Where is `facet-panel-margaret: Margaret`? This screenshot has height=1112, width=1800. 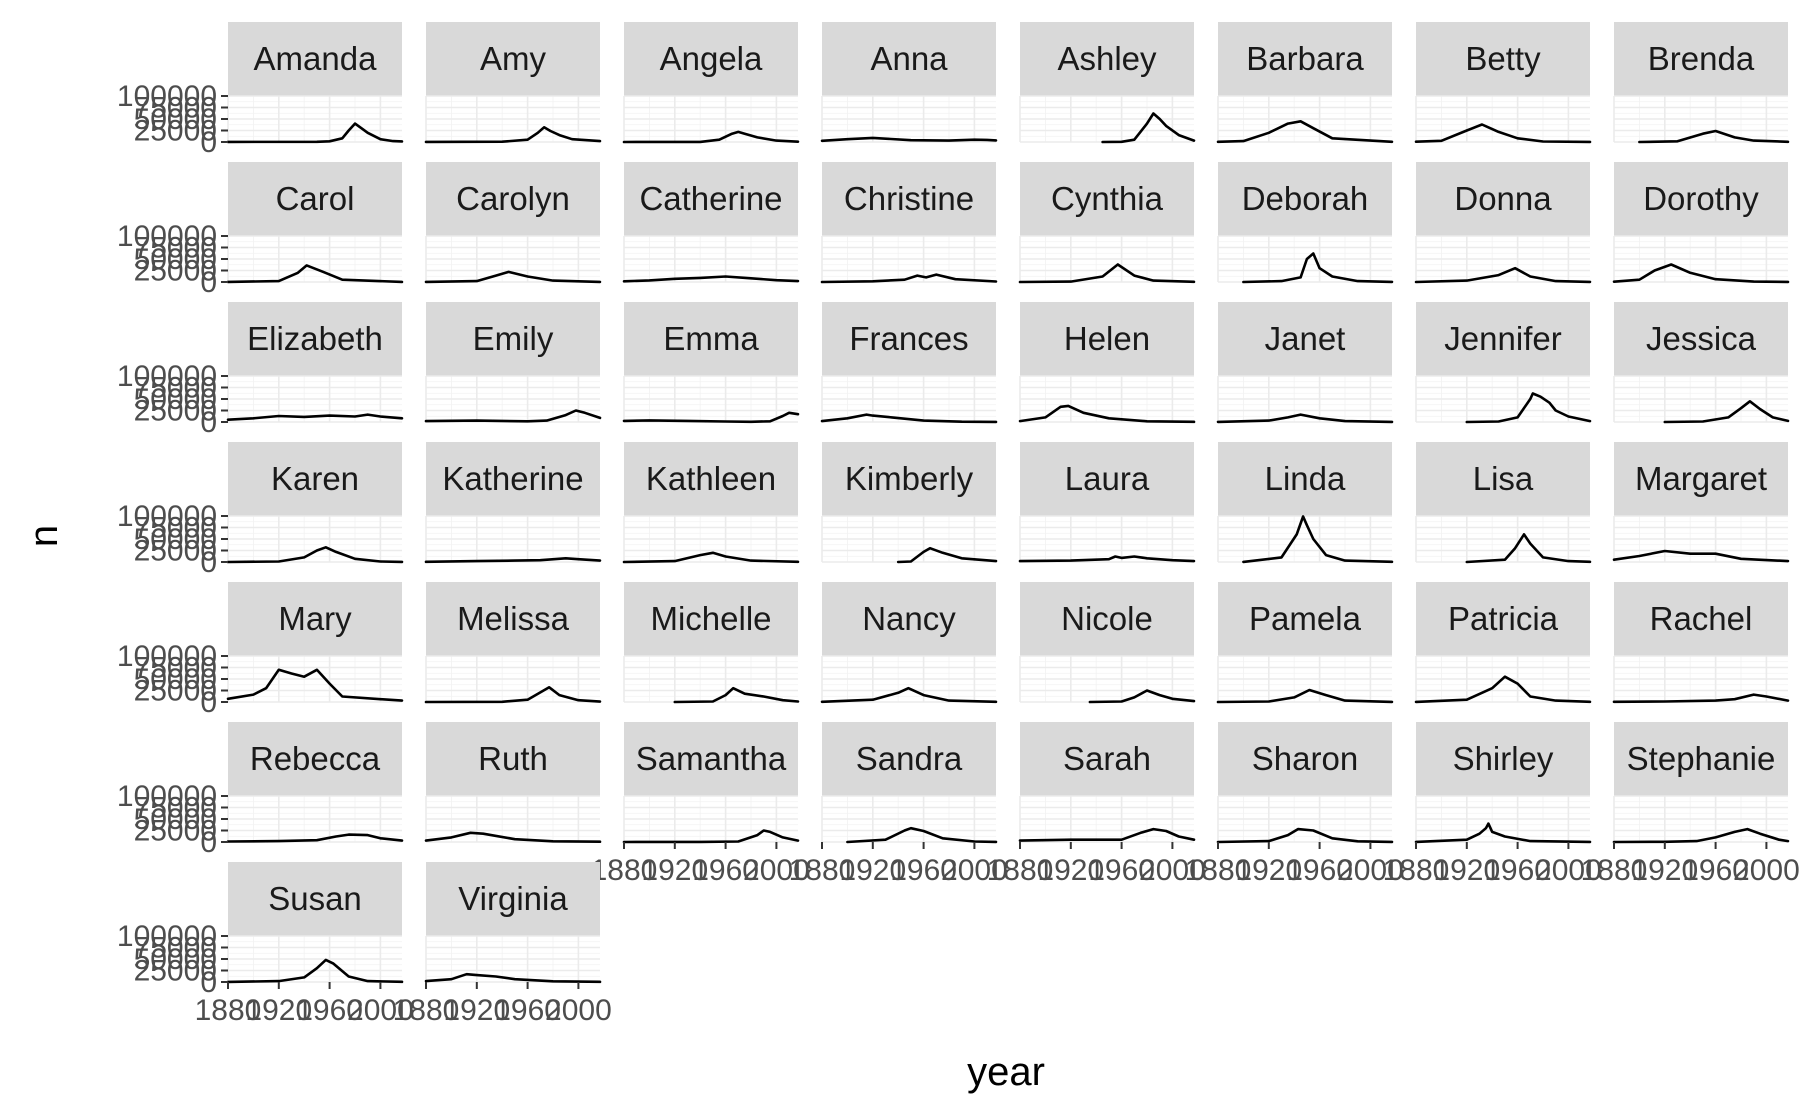 facet-panel-margaret: Margaret is located at coordinates (1701, 502).